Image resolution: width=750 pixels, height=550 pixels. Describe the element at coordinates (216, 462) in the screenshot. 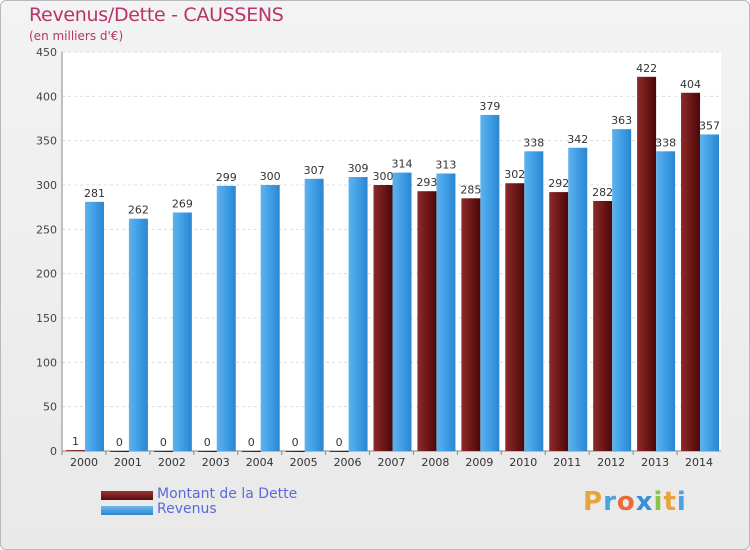

I see `x-tick-label: 2003` at that location.